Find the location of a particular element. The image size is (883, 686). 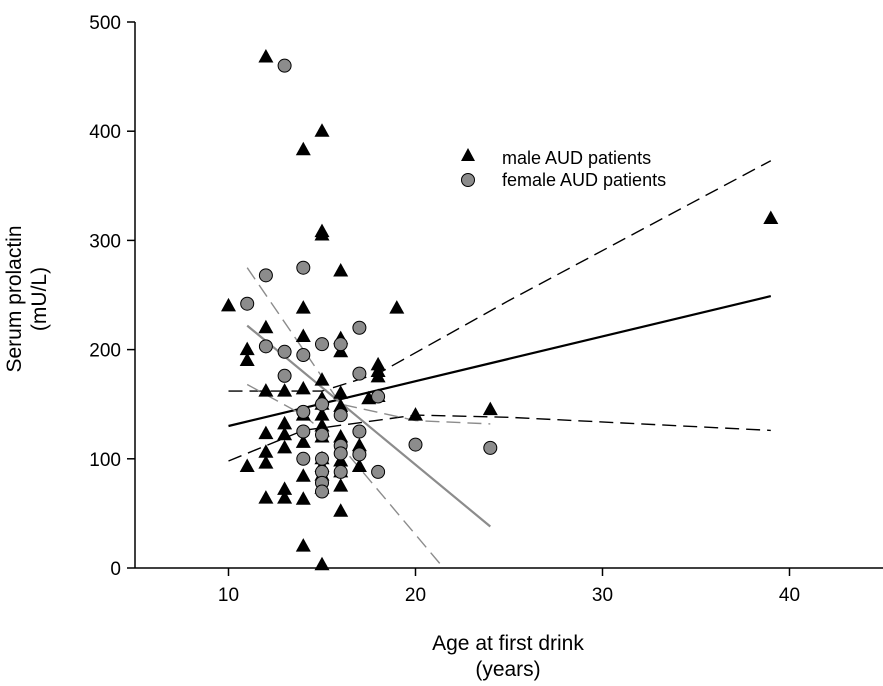

y-tick-label: 0 is located at coordinates (115, 569).